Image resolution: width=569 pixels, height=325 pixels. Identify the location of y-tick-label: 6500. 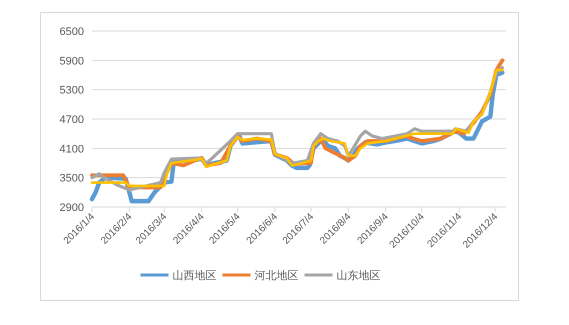
(72, 32).